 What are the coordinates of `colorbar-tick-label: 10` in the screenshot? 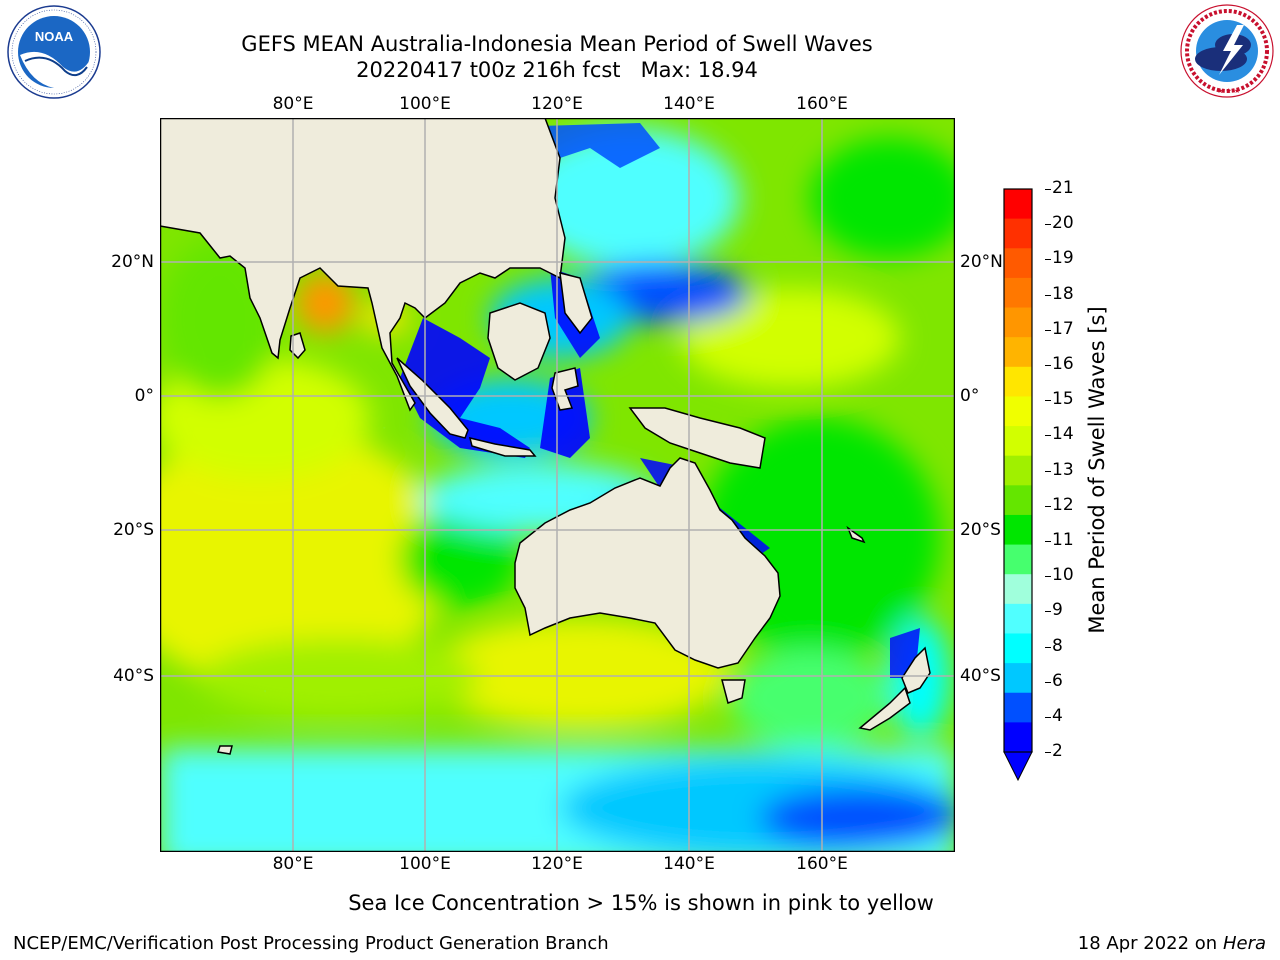 It's located at (1059, 575).